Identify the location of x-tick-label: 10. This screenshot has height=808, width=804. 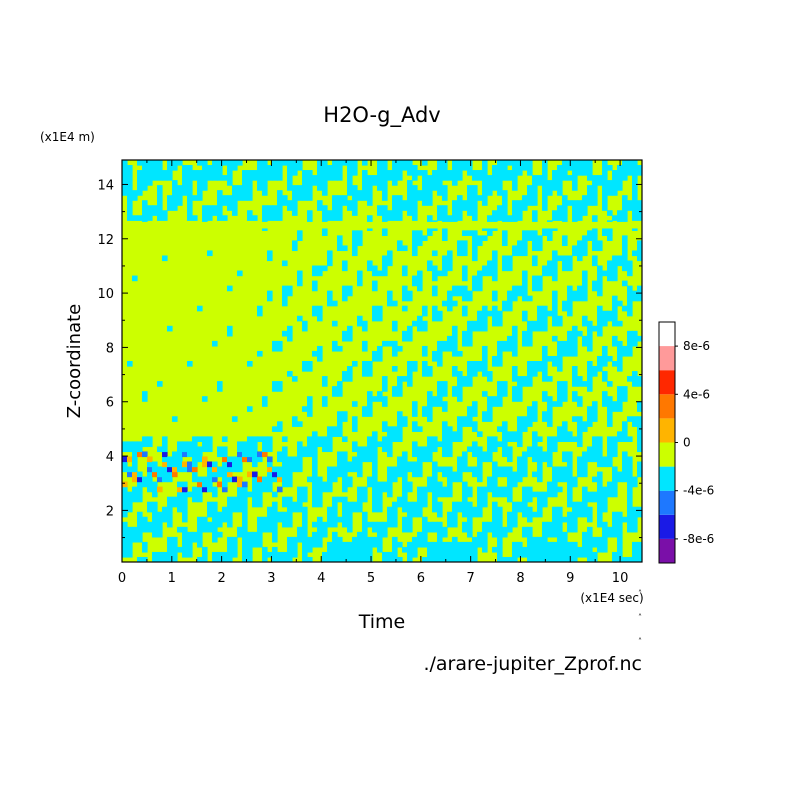
(620, 578).